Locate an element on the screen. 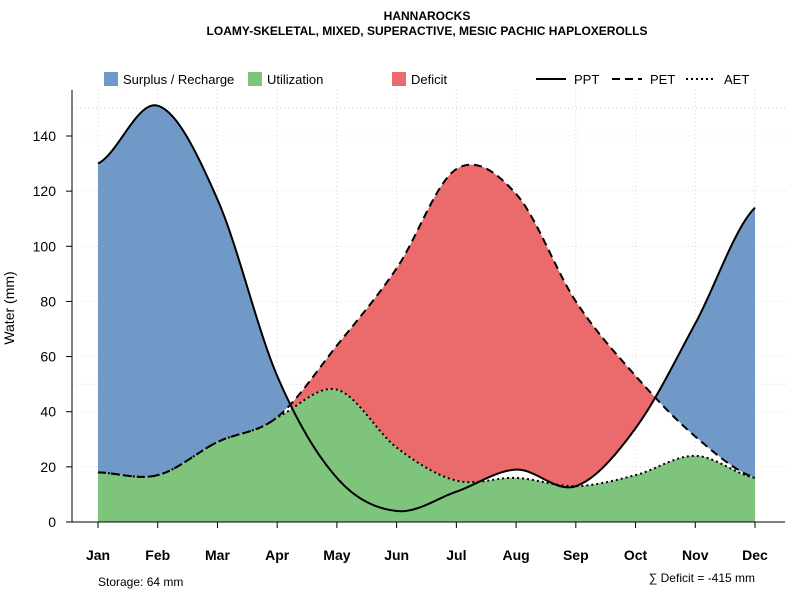 The width and height of the screenshot is (800, 600). legend-swatch-deficit is located at coordinates (399, 79).